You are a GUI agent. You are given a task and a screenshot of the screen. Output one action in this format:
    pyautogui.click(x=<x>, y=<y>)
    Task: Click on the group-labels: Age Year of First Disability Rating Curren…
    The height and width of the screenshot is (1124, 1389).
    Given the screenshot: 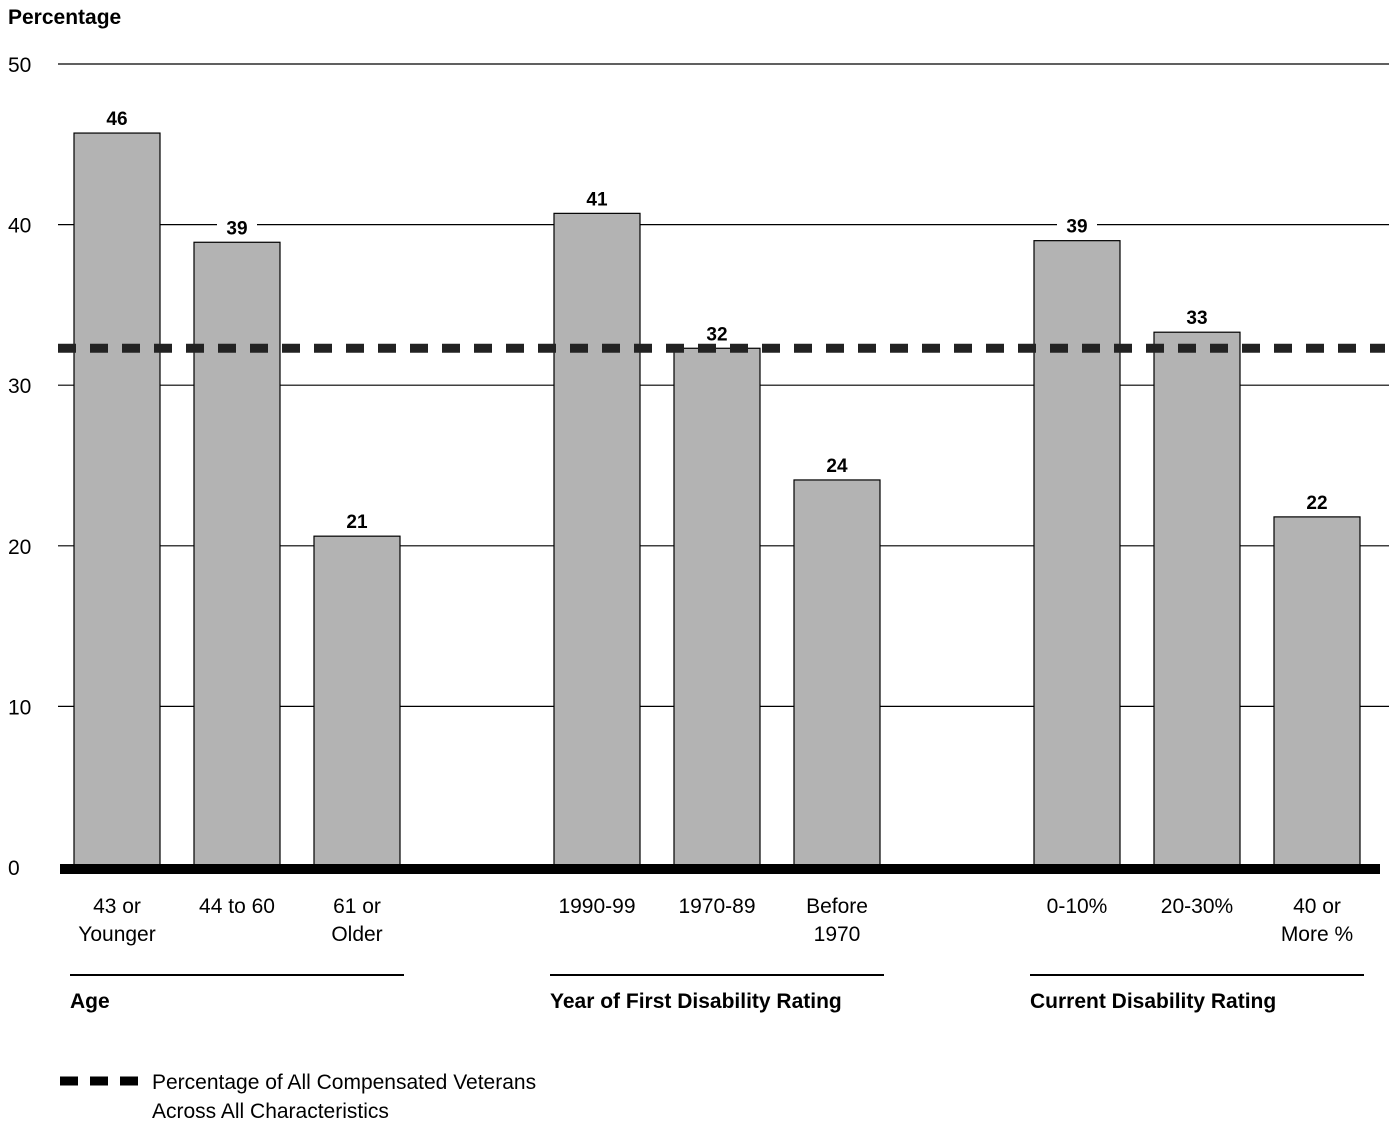 What is the action you would take?
    pyautogui.click(x=717, y=993)
    